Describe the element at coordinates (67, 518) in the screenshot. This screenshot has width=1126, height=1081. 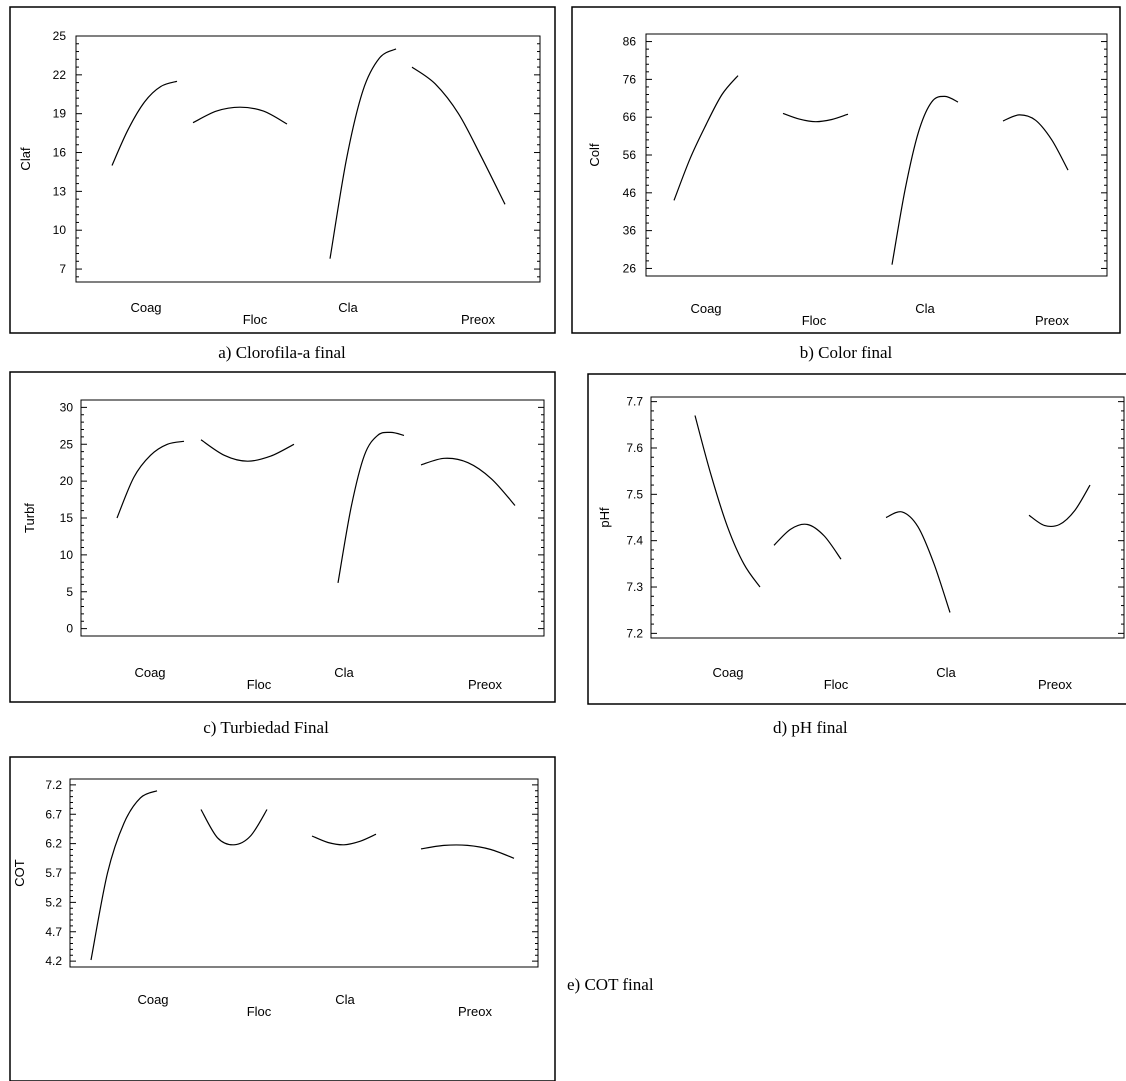
I see `y-tick-label: 15` at that location.